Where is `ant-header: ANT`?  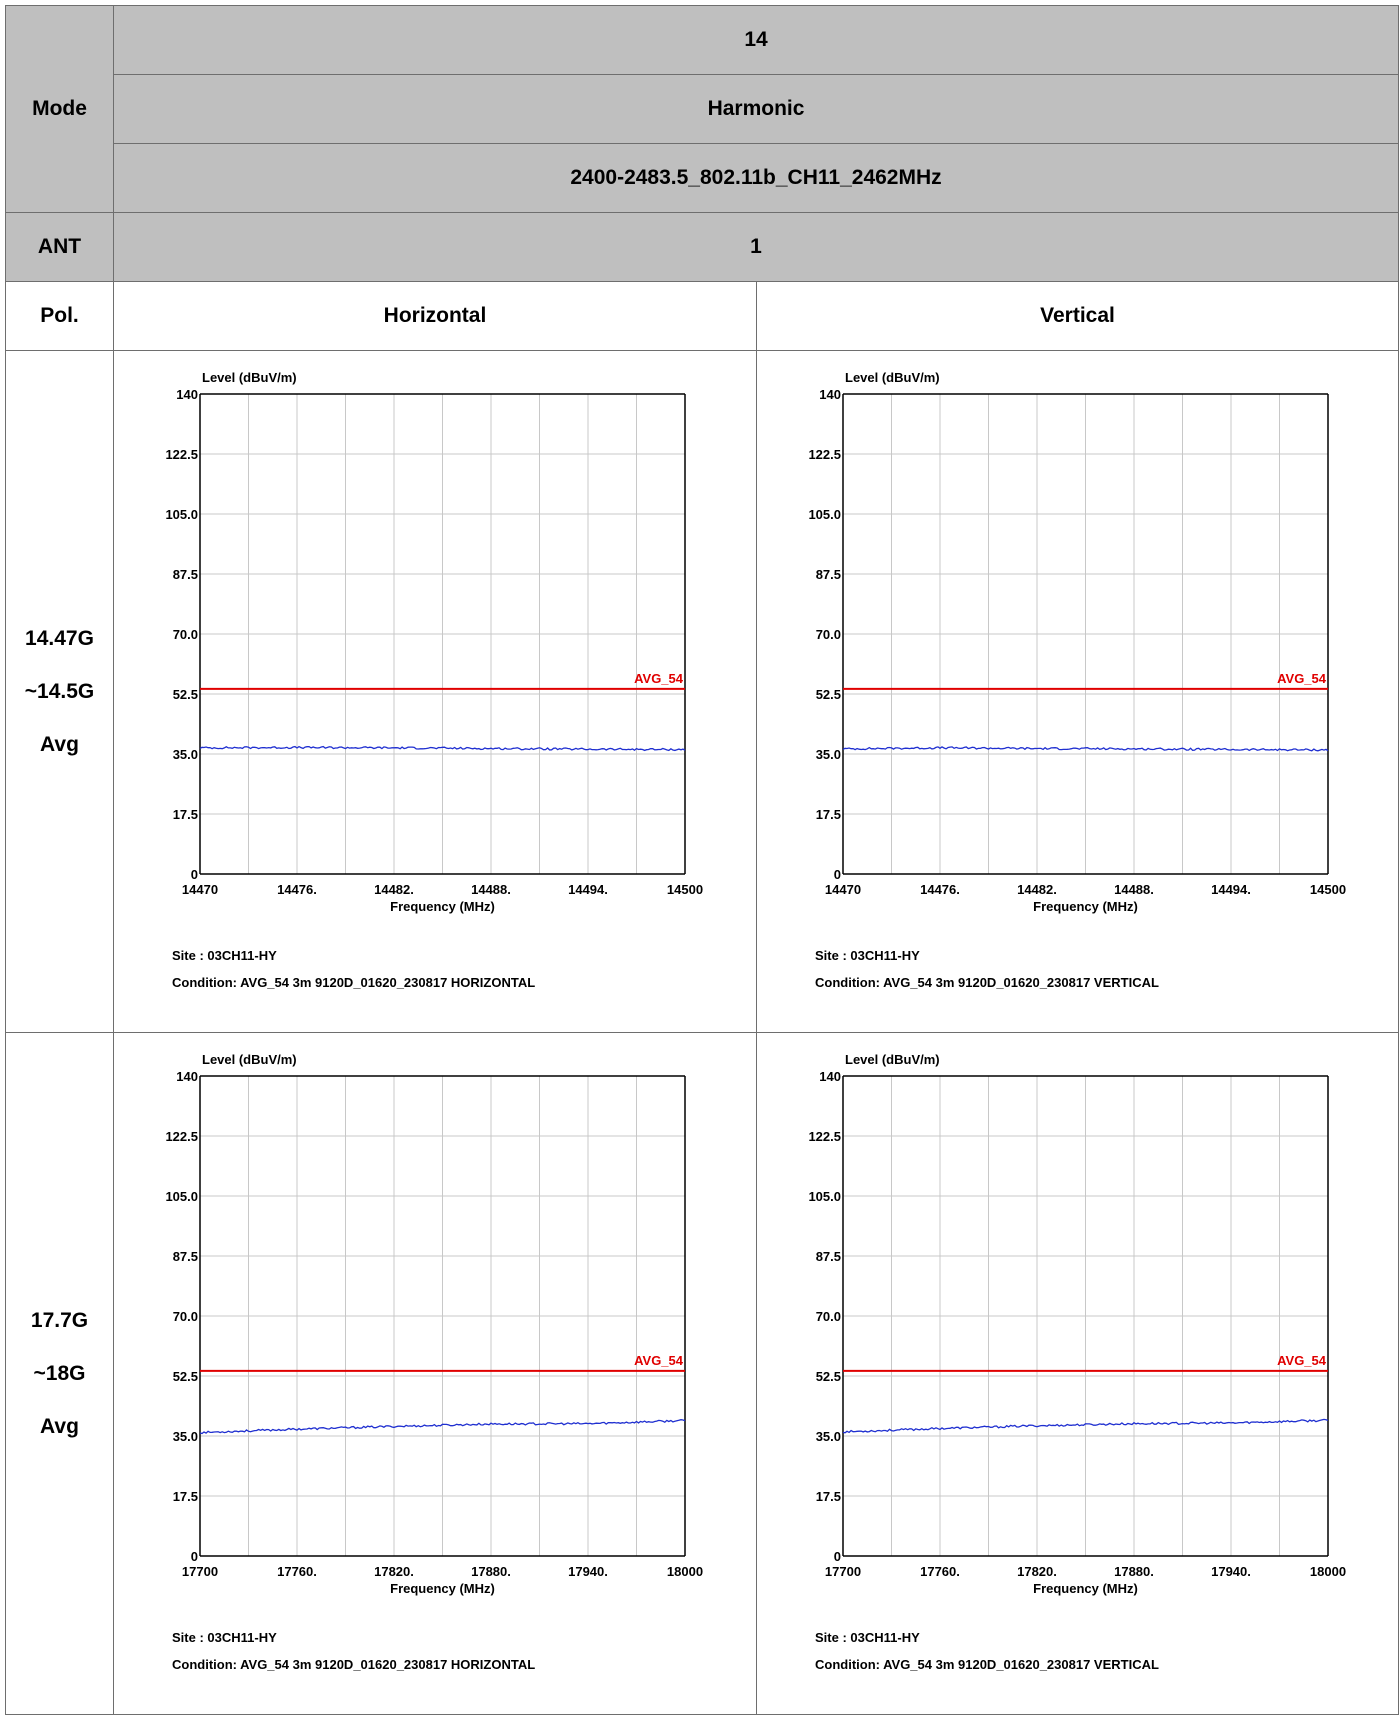 ant-header: ANT is located at coordinates (59, 247).